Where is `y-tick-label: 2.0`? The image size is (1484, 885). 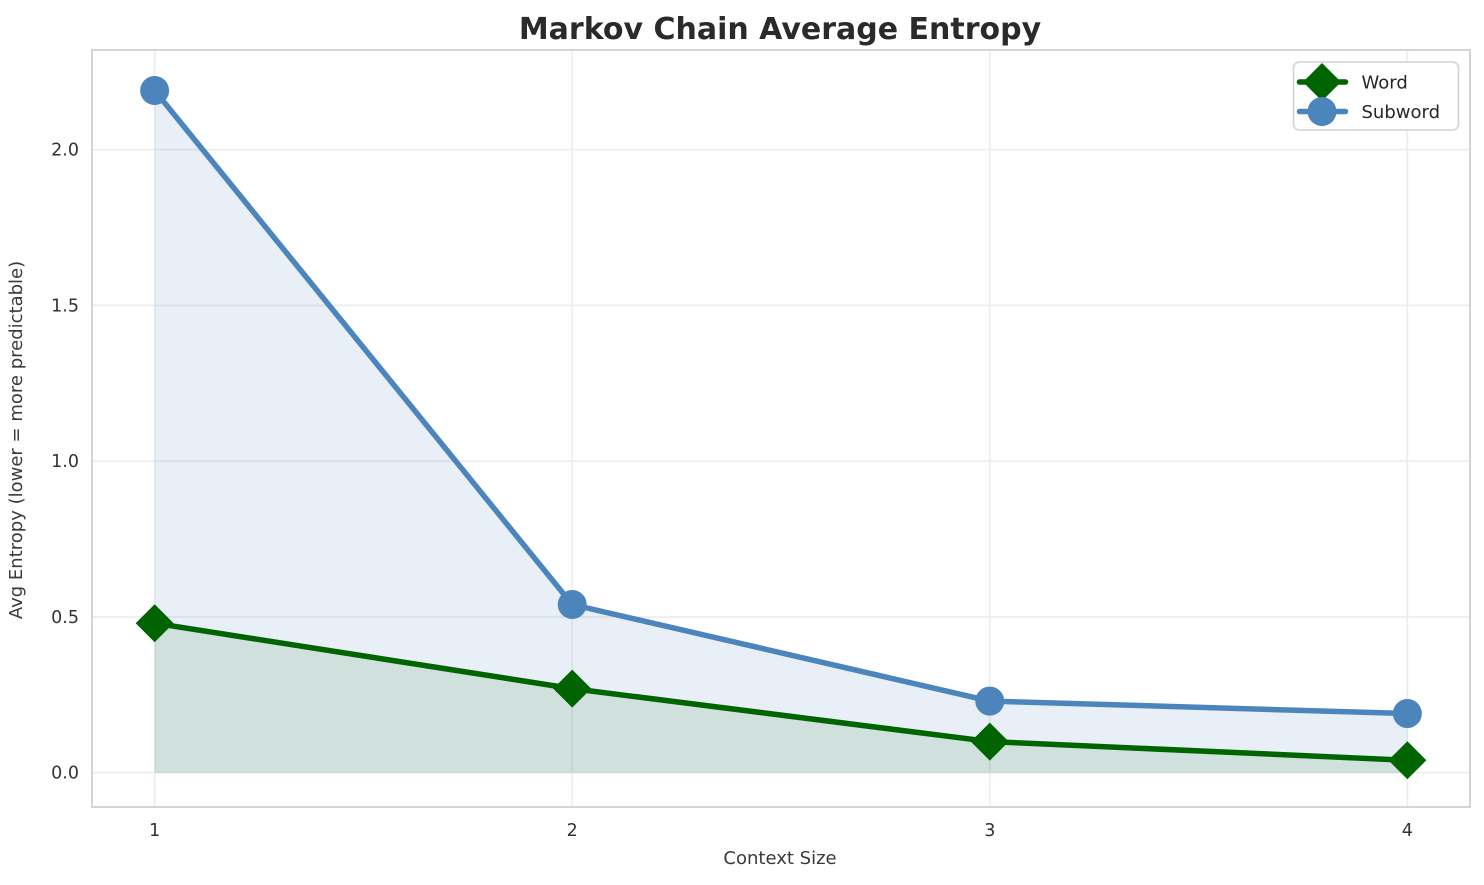 y-tick-label: 2.0 is located at coordinates (65, 151).